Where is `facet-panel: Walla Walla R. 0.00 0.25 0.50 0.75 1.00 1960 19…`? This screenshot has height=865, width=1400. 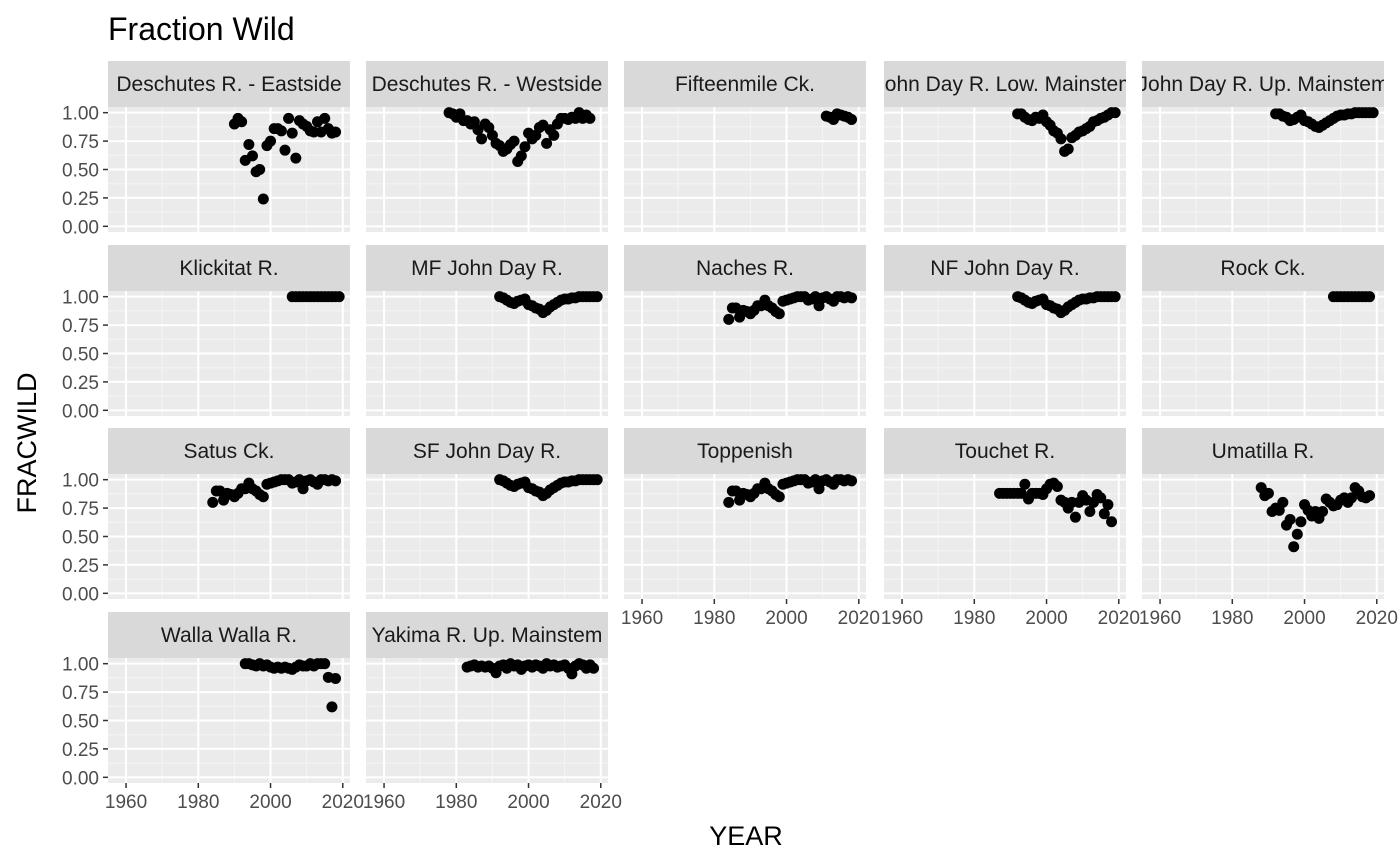 facet-panel: Walla Walla R. 0.00 0.25 0.50 0.75 1.00 1960 19… is located at coordinates (213, 712).